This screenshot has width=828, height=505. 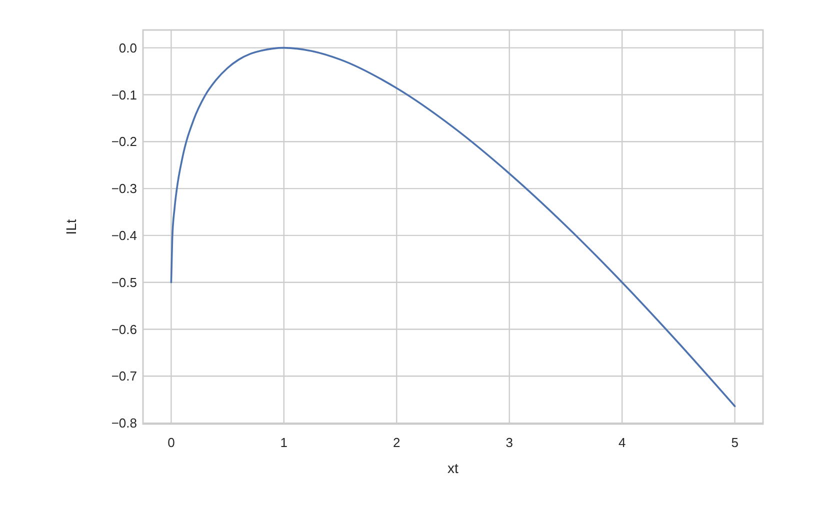 What do you see at coordinates (453, 468) in the screenshot?
I see `x-axis-title: xt` at bounding box center [453, 468].